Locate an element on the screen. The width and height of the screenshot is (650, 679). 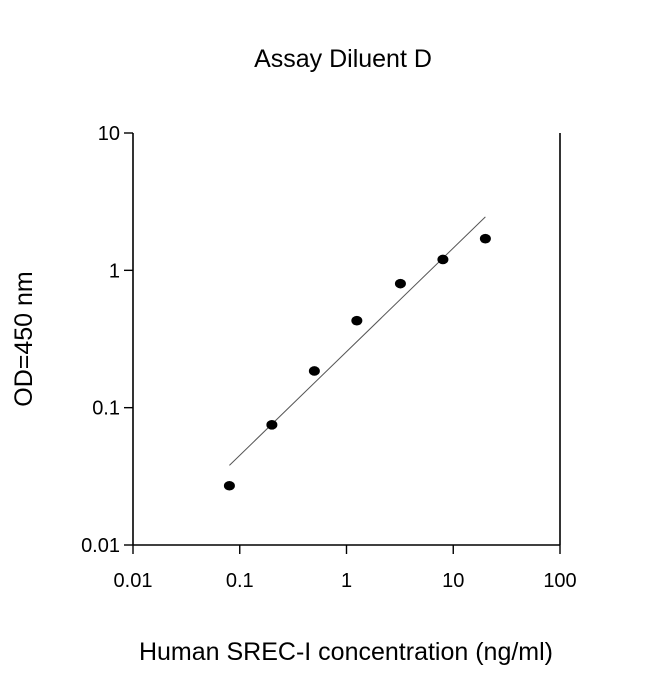
x-tick-label: 1 is located at coordinates (346, 581).